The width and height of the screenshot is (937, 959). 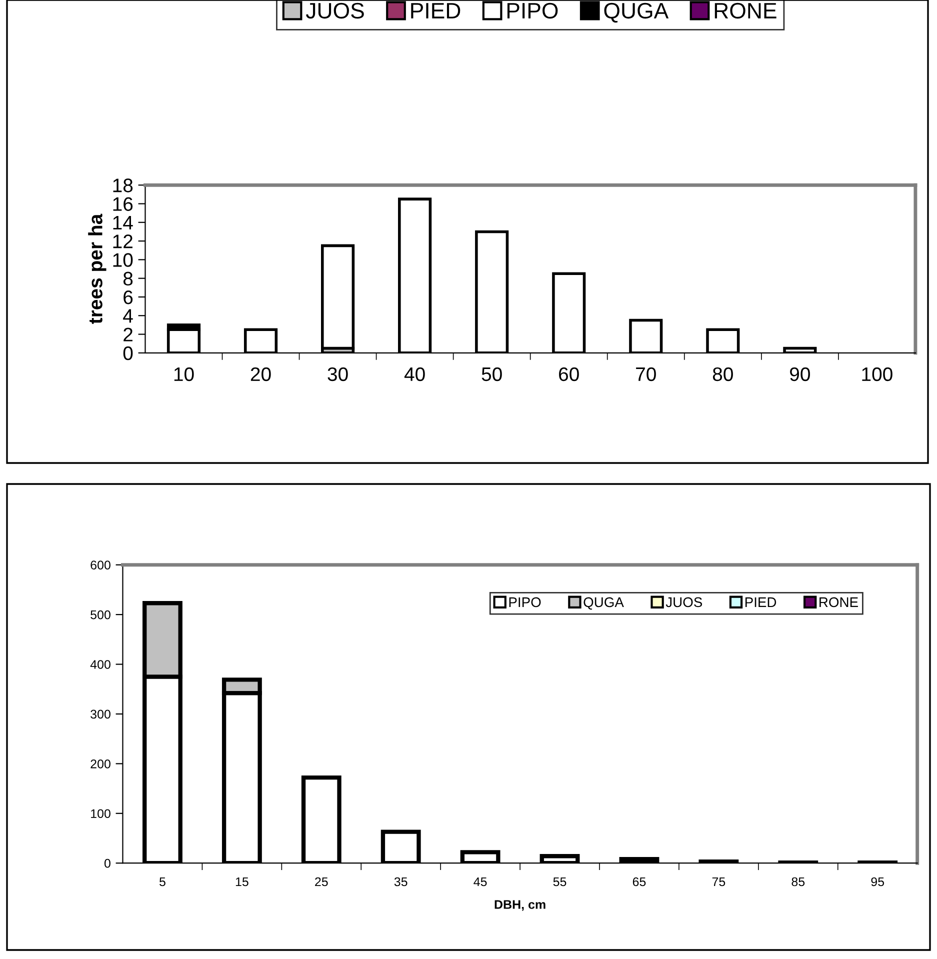 What do you see at coordinates (128, 297) in the screenshot?
I see `y-tick-label: 6` at bounding box center [128, 297].